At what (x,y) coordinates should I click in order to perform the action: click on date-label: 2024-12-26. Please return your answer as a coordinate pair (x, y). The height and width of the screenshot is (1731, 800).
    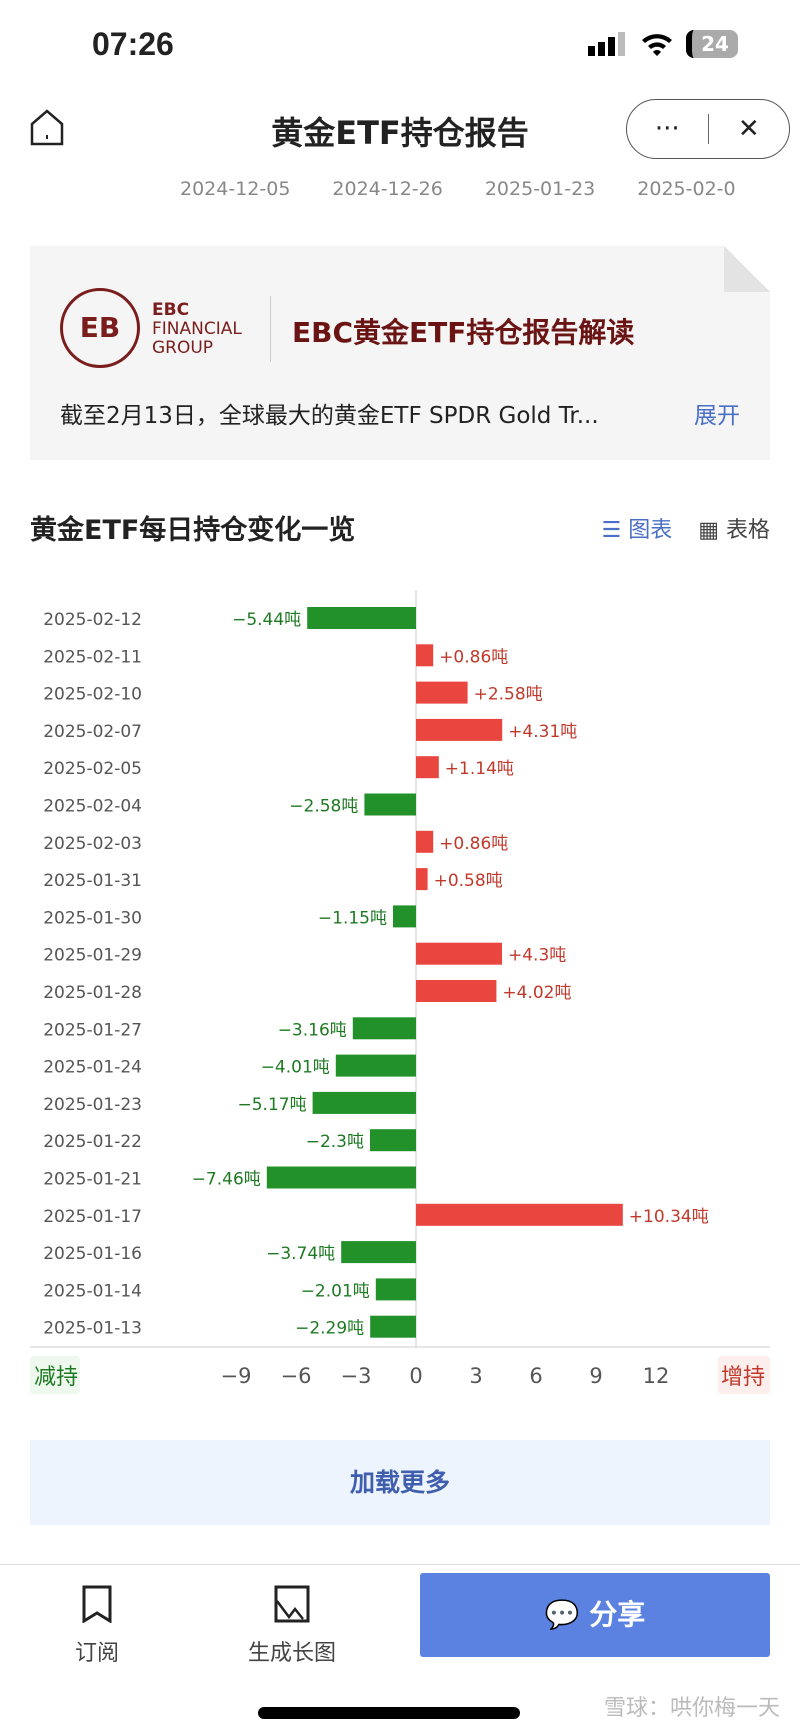
    Looking at the image, I should click on (387, 189).